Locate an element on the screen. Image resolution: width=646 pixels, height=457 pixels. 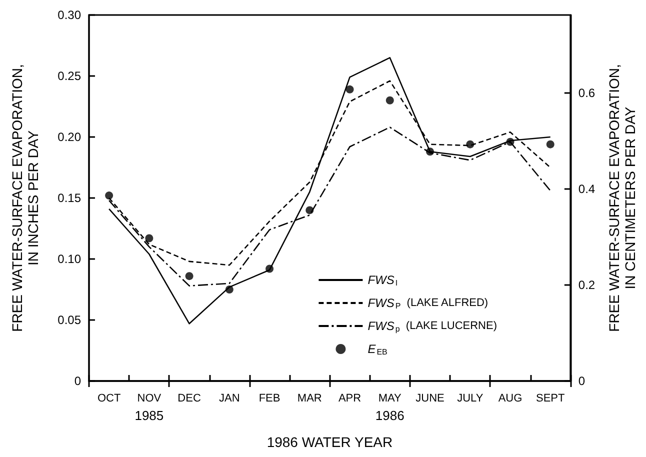
x-tick-label: AUG is located at coordinates (510, 398).